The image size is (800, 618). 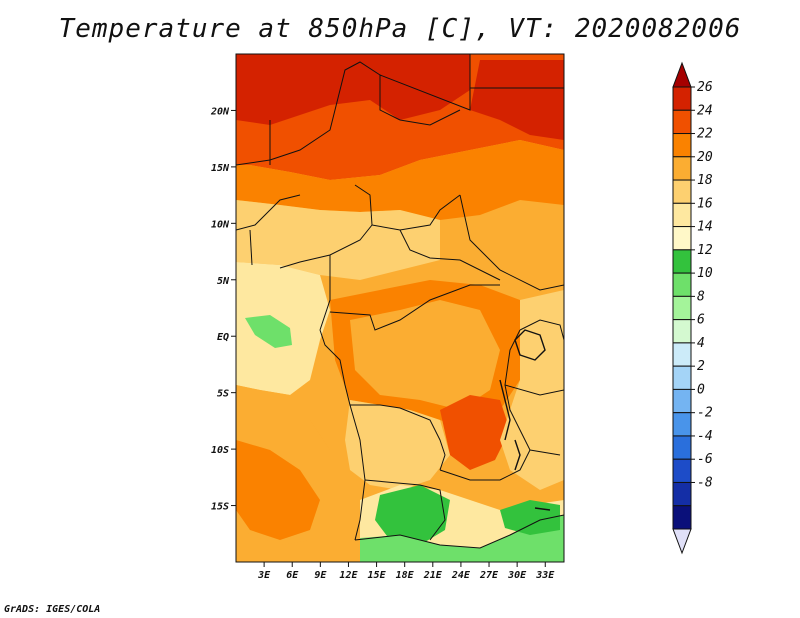 What do you see at coordinates (705, 482) in the screenshot?
I see `colorbar-label: -8` at bounding box center [705, 482].